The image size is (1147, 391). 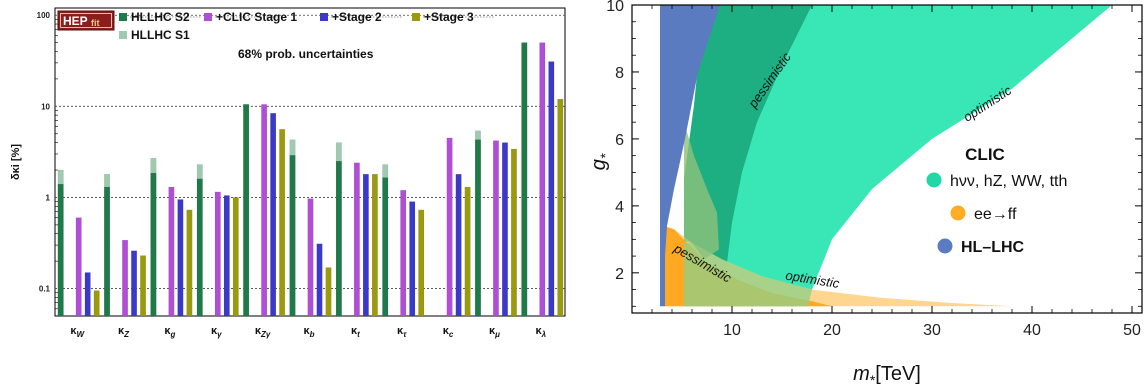 What do you see at coordinates (45, 106) in the screenshot?
I see `bar-y-tick-label: 10` at bounding box center [45, 106].